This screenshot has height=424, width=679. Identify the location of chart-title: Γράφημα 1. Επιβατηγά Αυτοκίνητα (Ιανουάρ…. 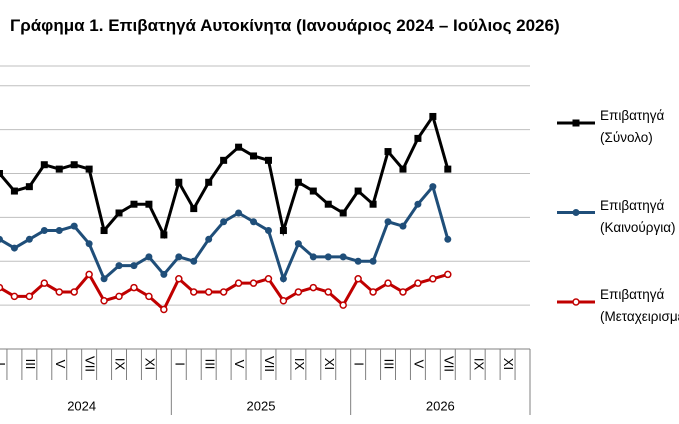
(285, 25).